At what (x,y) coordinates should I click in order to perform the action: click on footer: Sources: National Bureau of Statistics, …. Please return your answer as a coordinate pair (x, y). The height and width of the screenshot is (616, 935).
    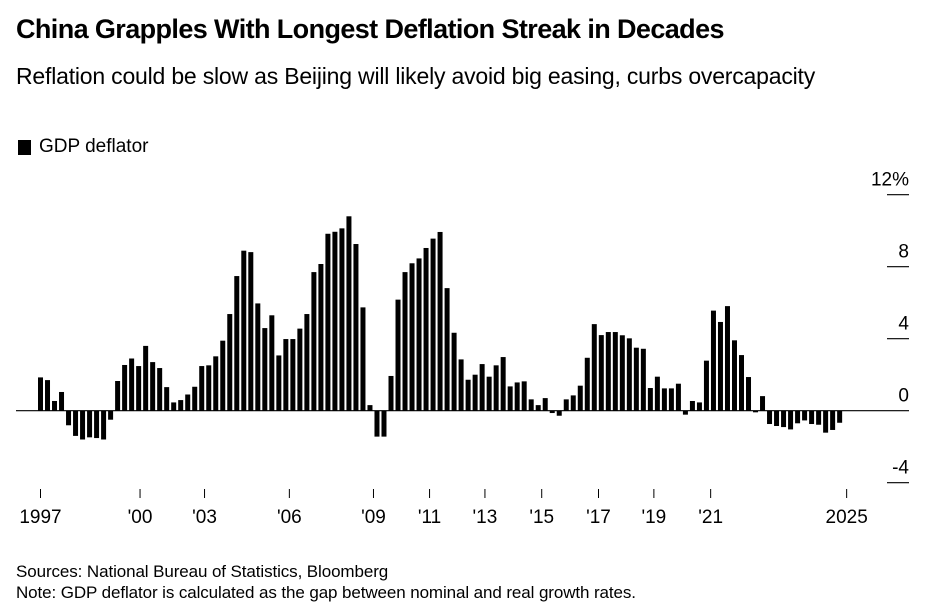
    Looking at the image, I should click on (326, 582).